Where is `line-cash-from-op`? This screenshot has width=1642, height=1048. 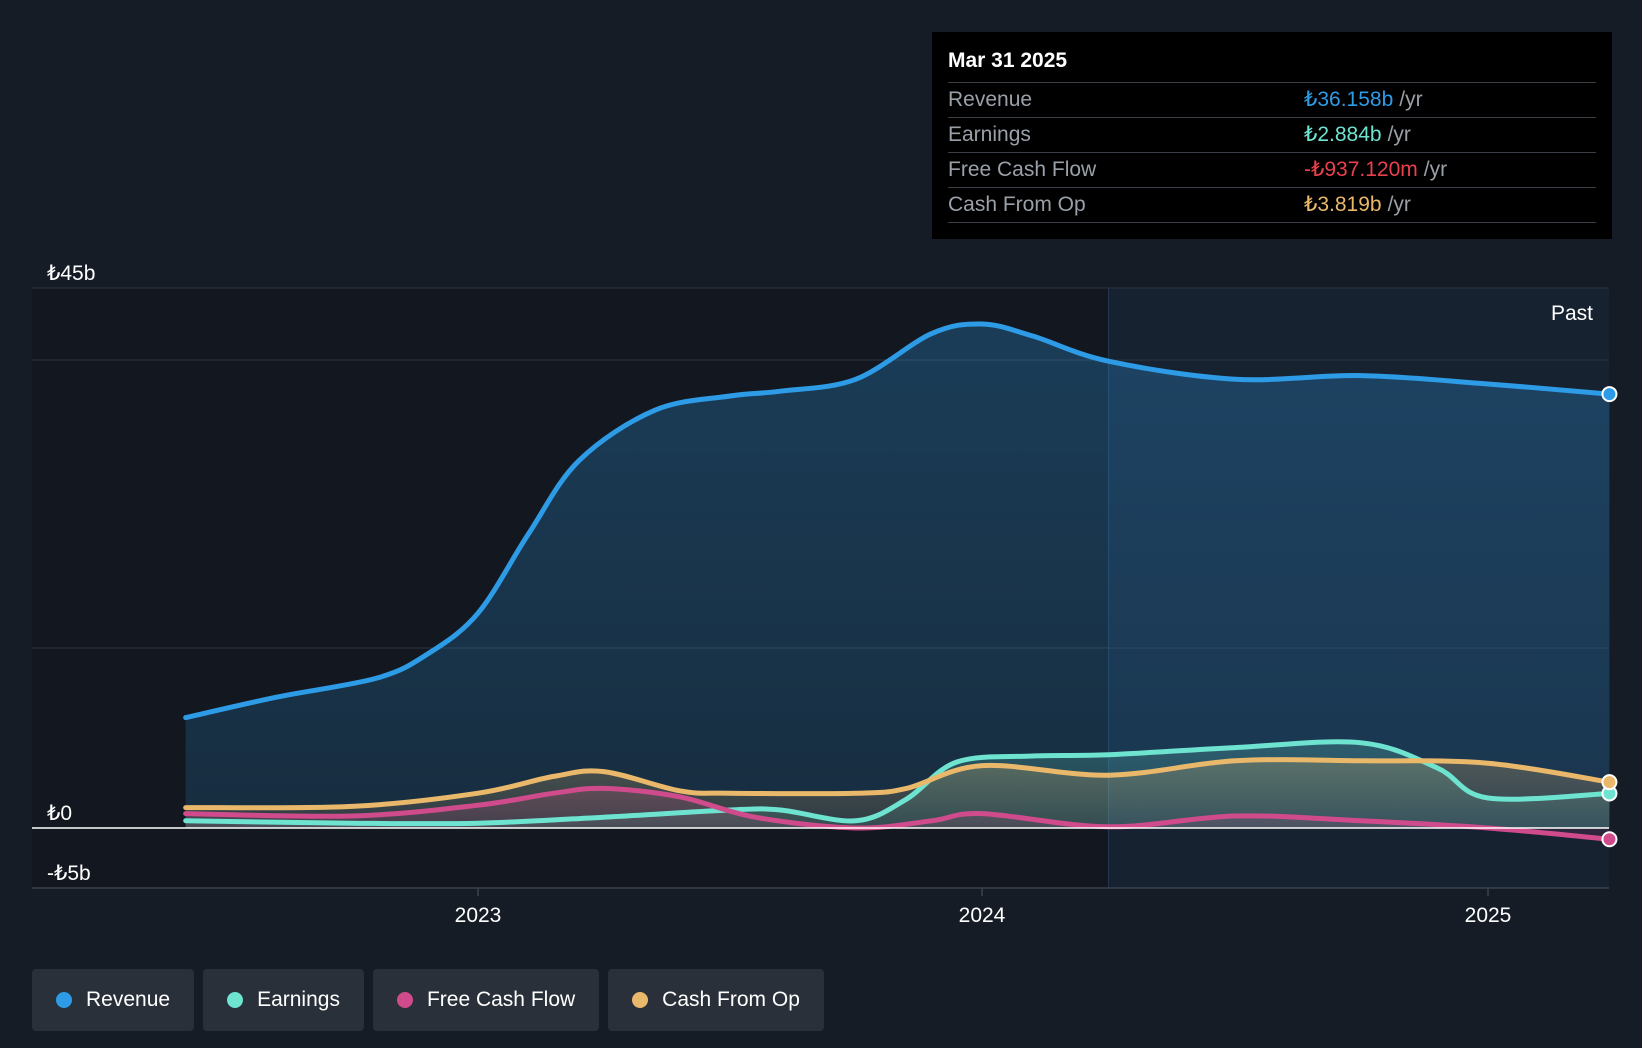
line-cash-from-op is located at coordinates (897, 784).